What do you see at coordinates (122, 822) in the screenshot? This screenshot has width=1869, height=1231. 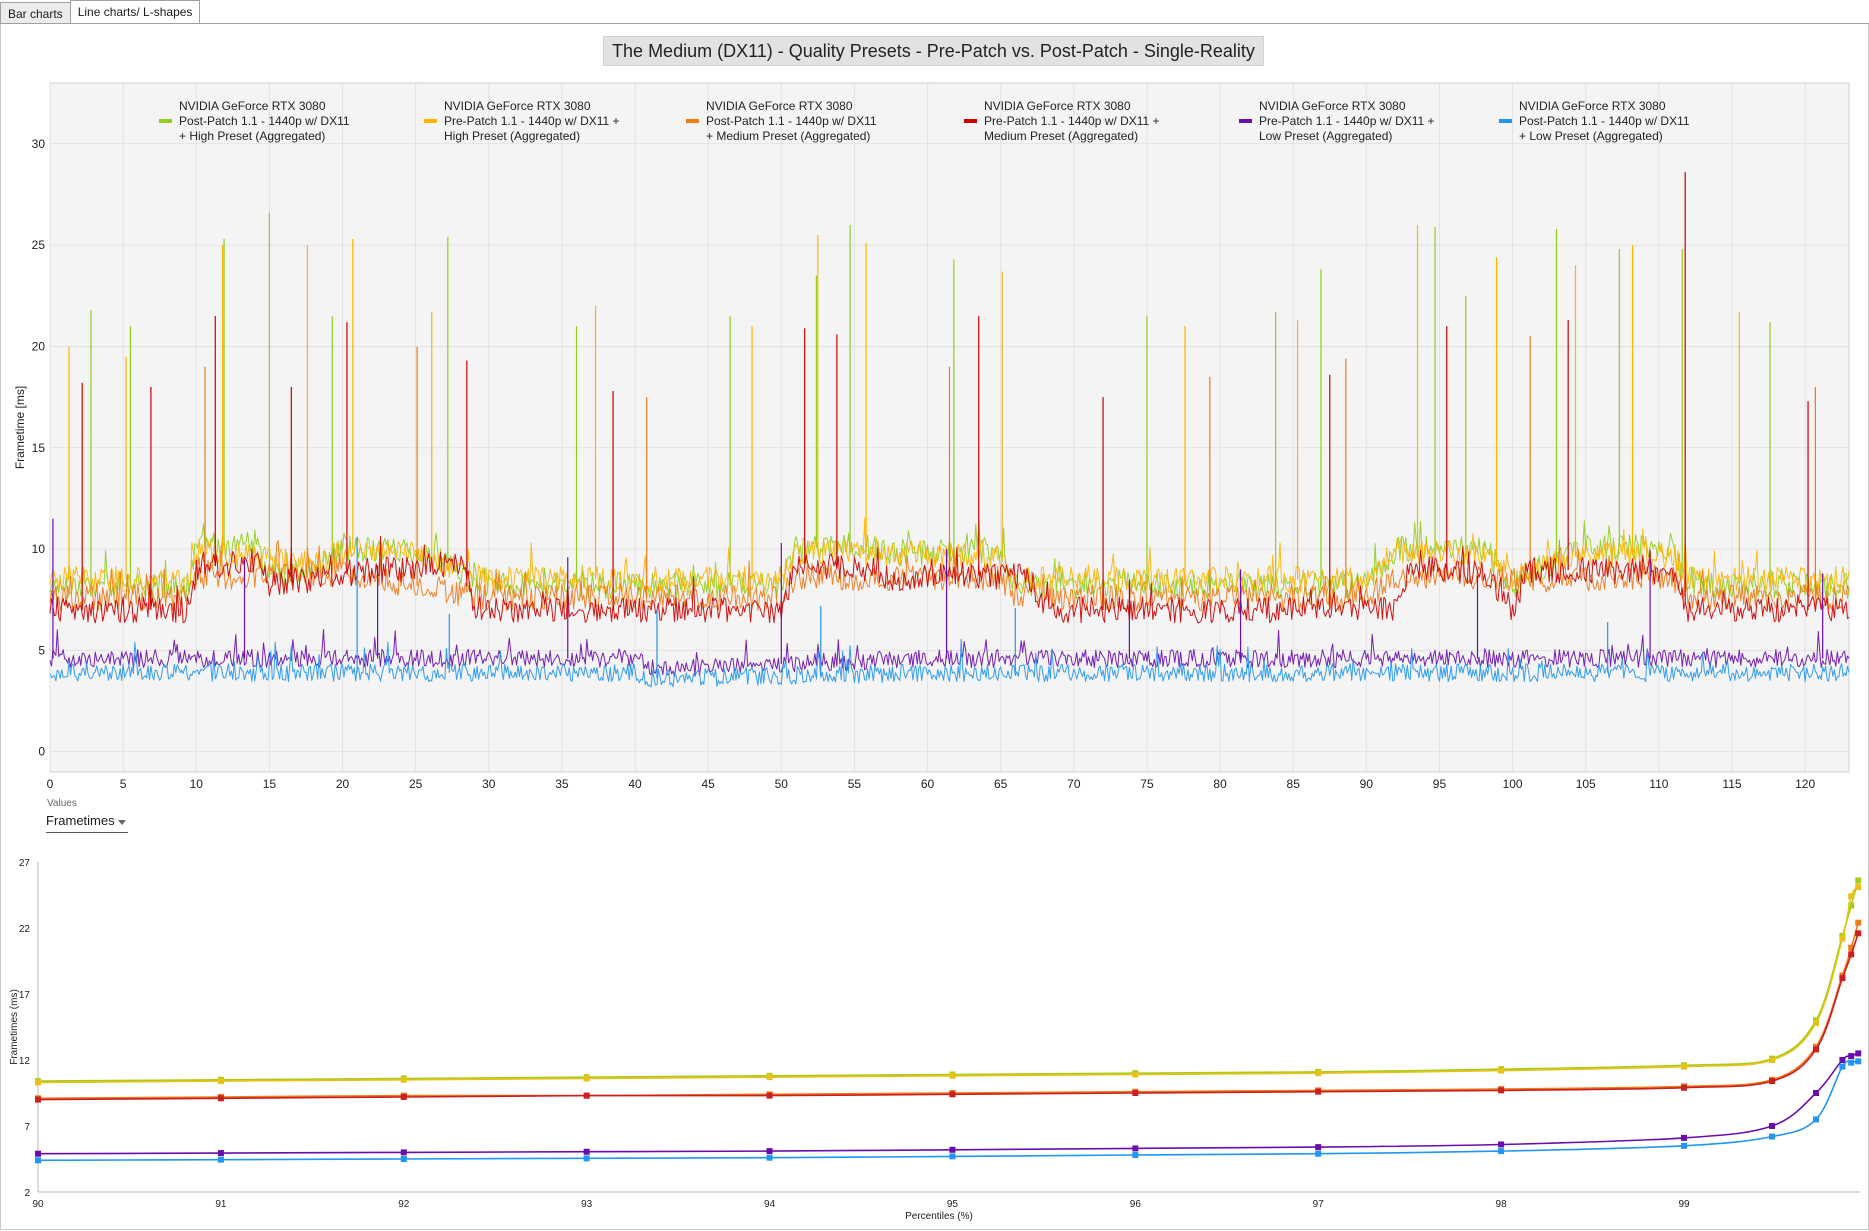 I see `chevron-down-icon` at bounding box center [122, 822].